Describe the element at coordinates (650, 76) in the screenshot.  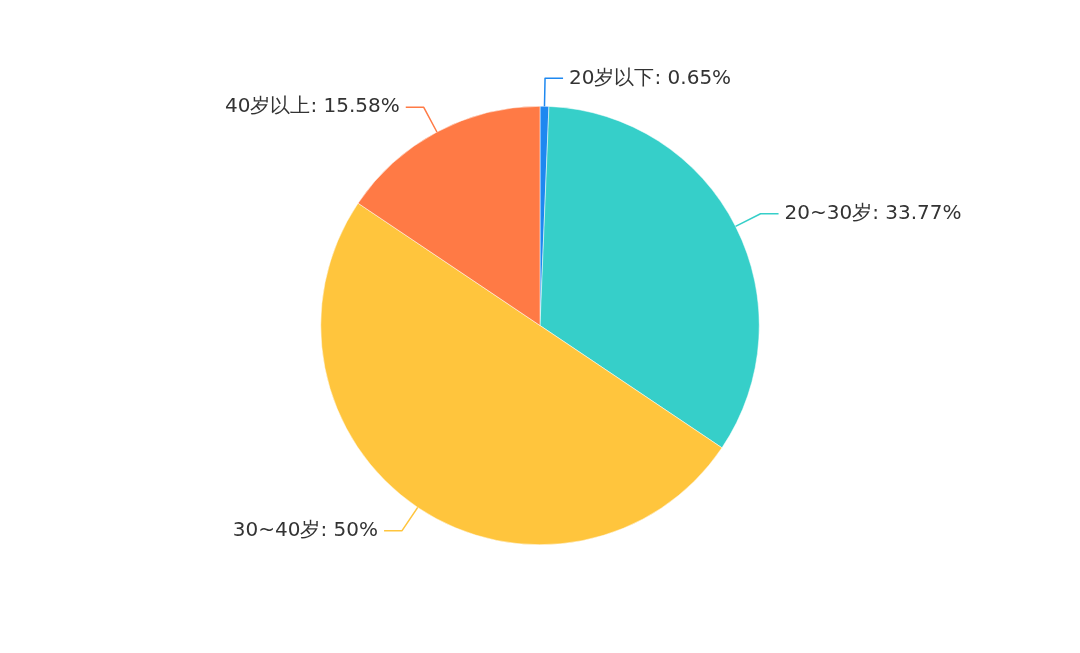
I see `slice-label: 20岁以下: 0.65%` at that location.